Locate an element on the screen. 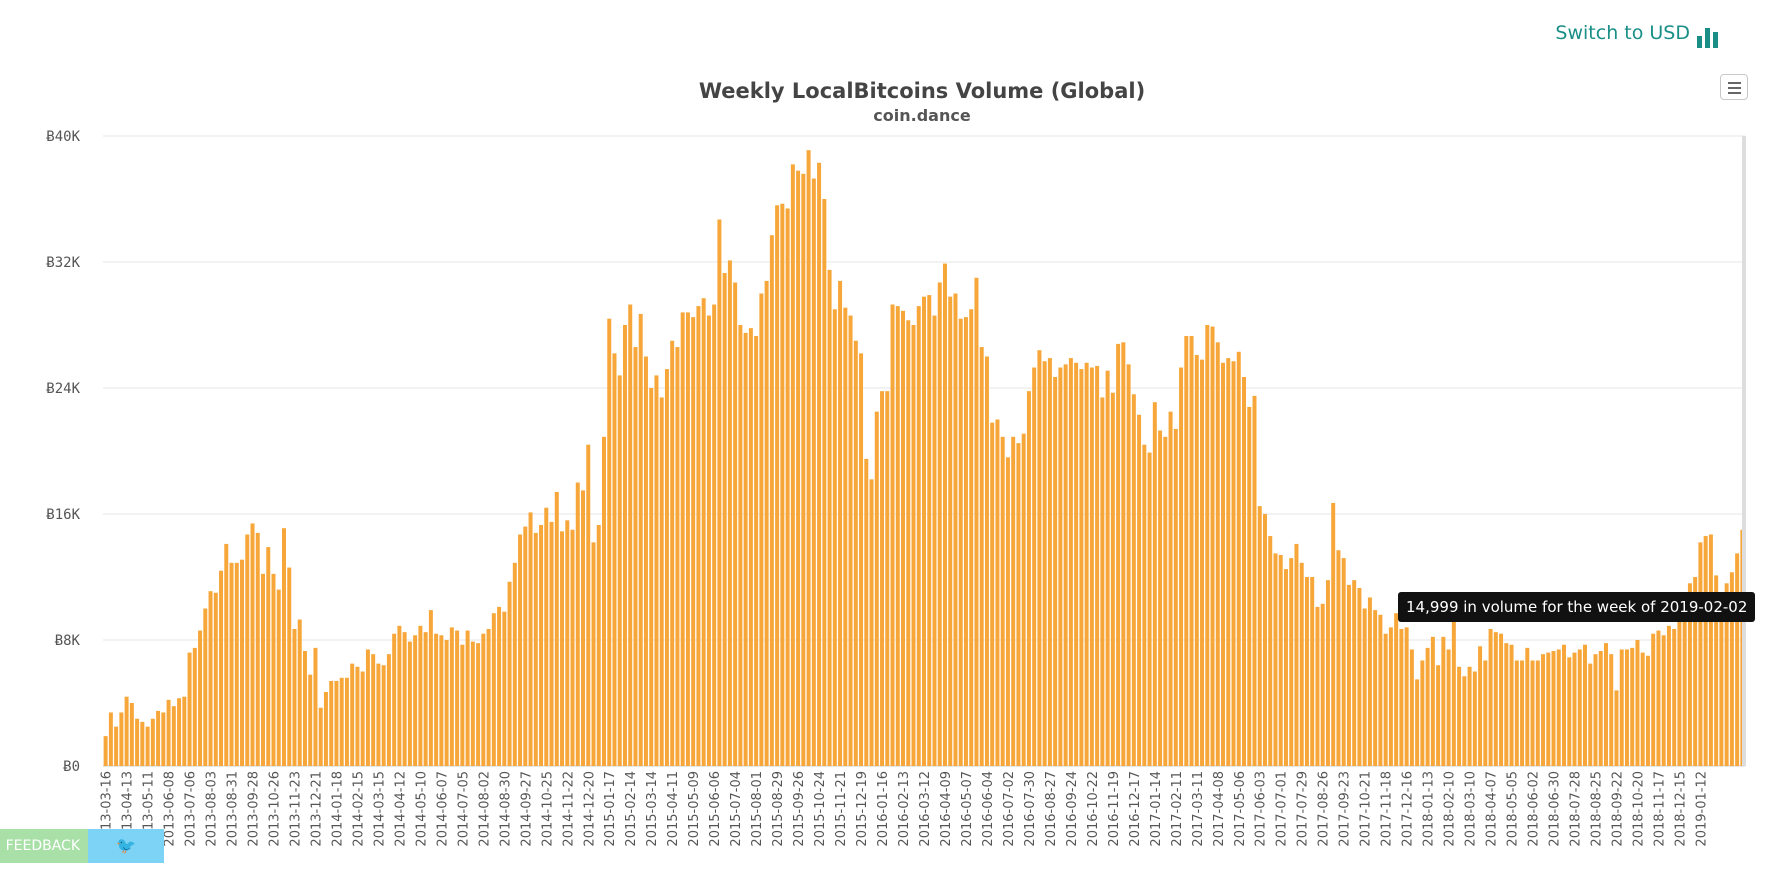 Image resolution: width=1785 pixels, height=875 pixels. bar-chart-icon is located at coordinates (1708, 36).